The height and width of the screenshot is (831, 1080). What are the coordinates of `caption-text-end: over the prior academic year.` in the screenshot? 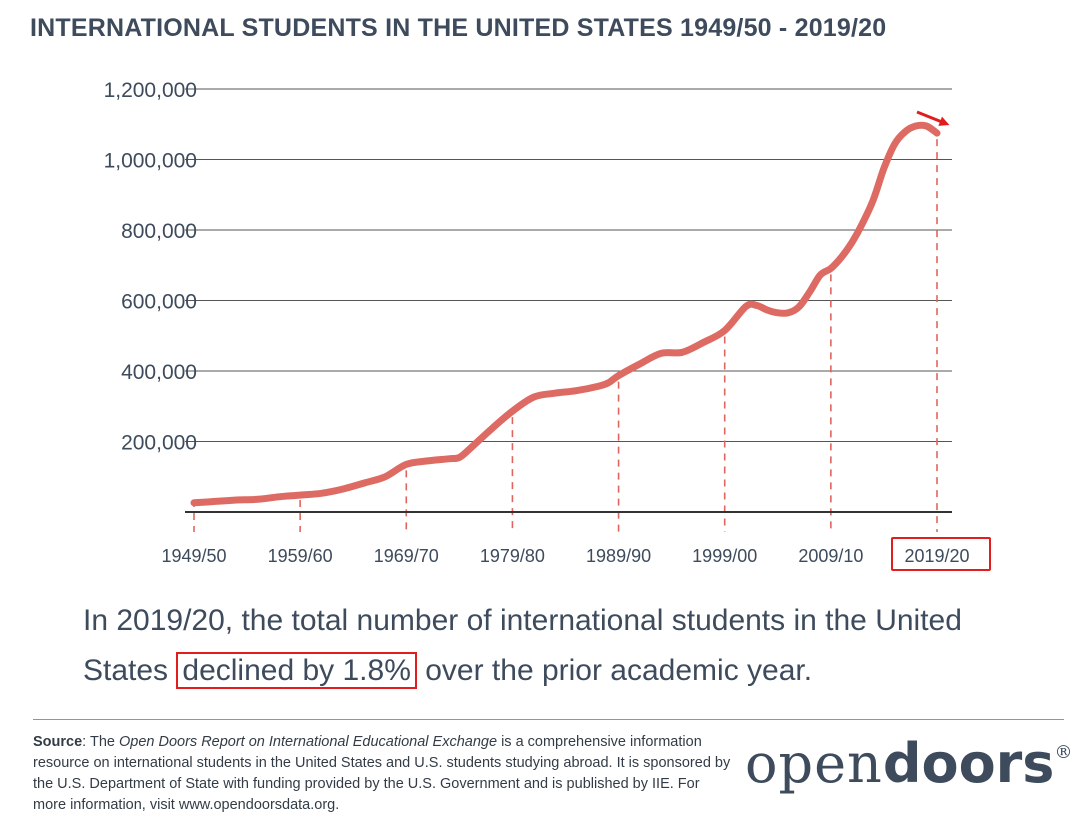 It's located at (614, 670).